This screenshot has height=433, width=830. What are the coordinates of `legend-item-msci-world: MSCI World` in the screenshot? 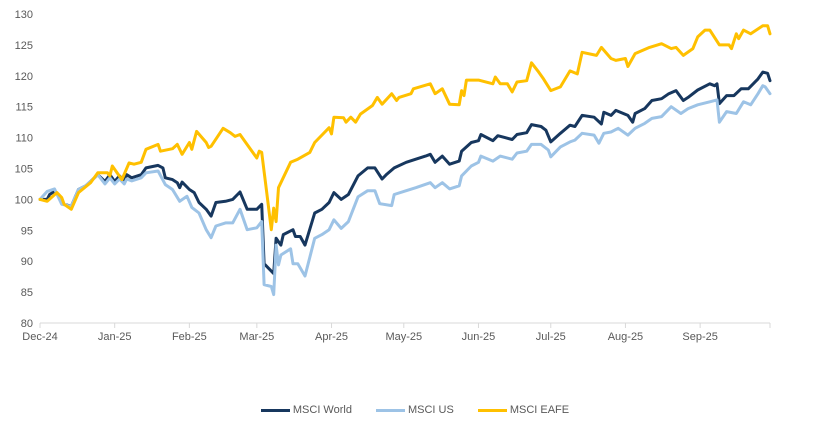 It's located at (306, 410).